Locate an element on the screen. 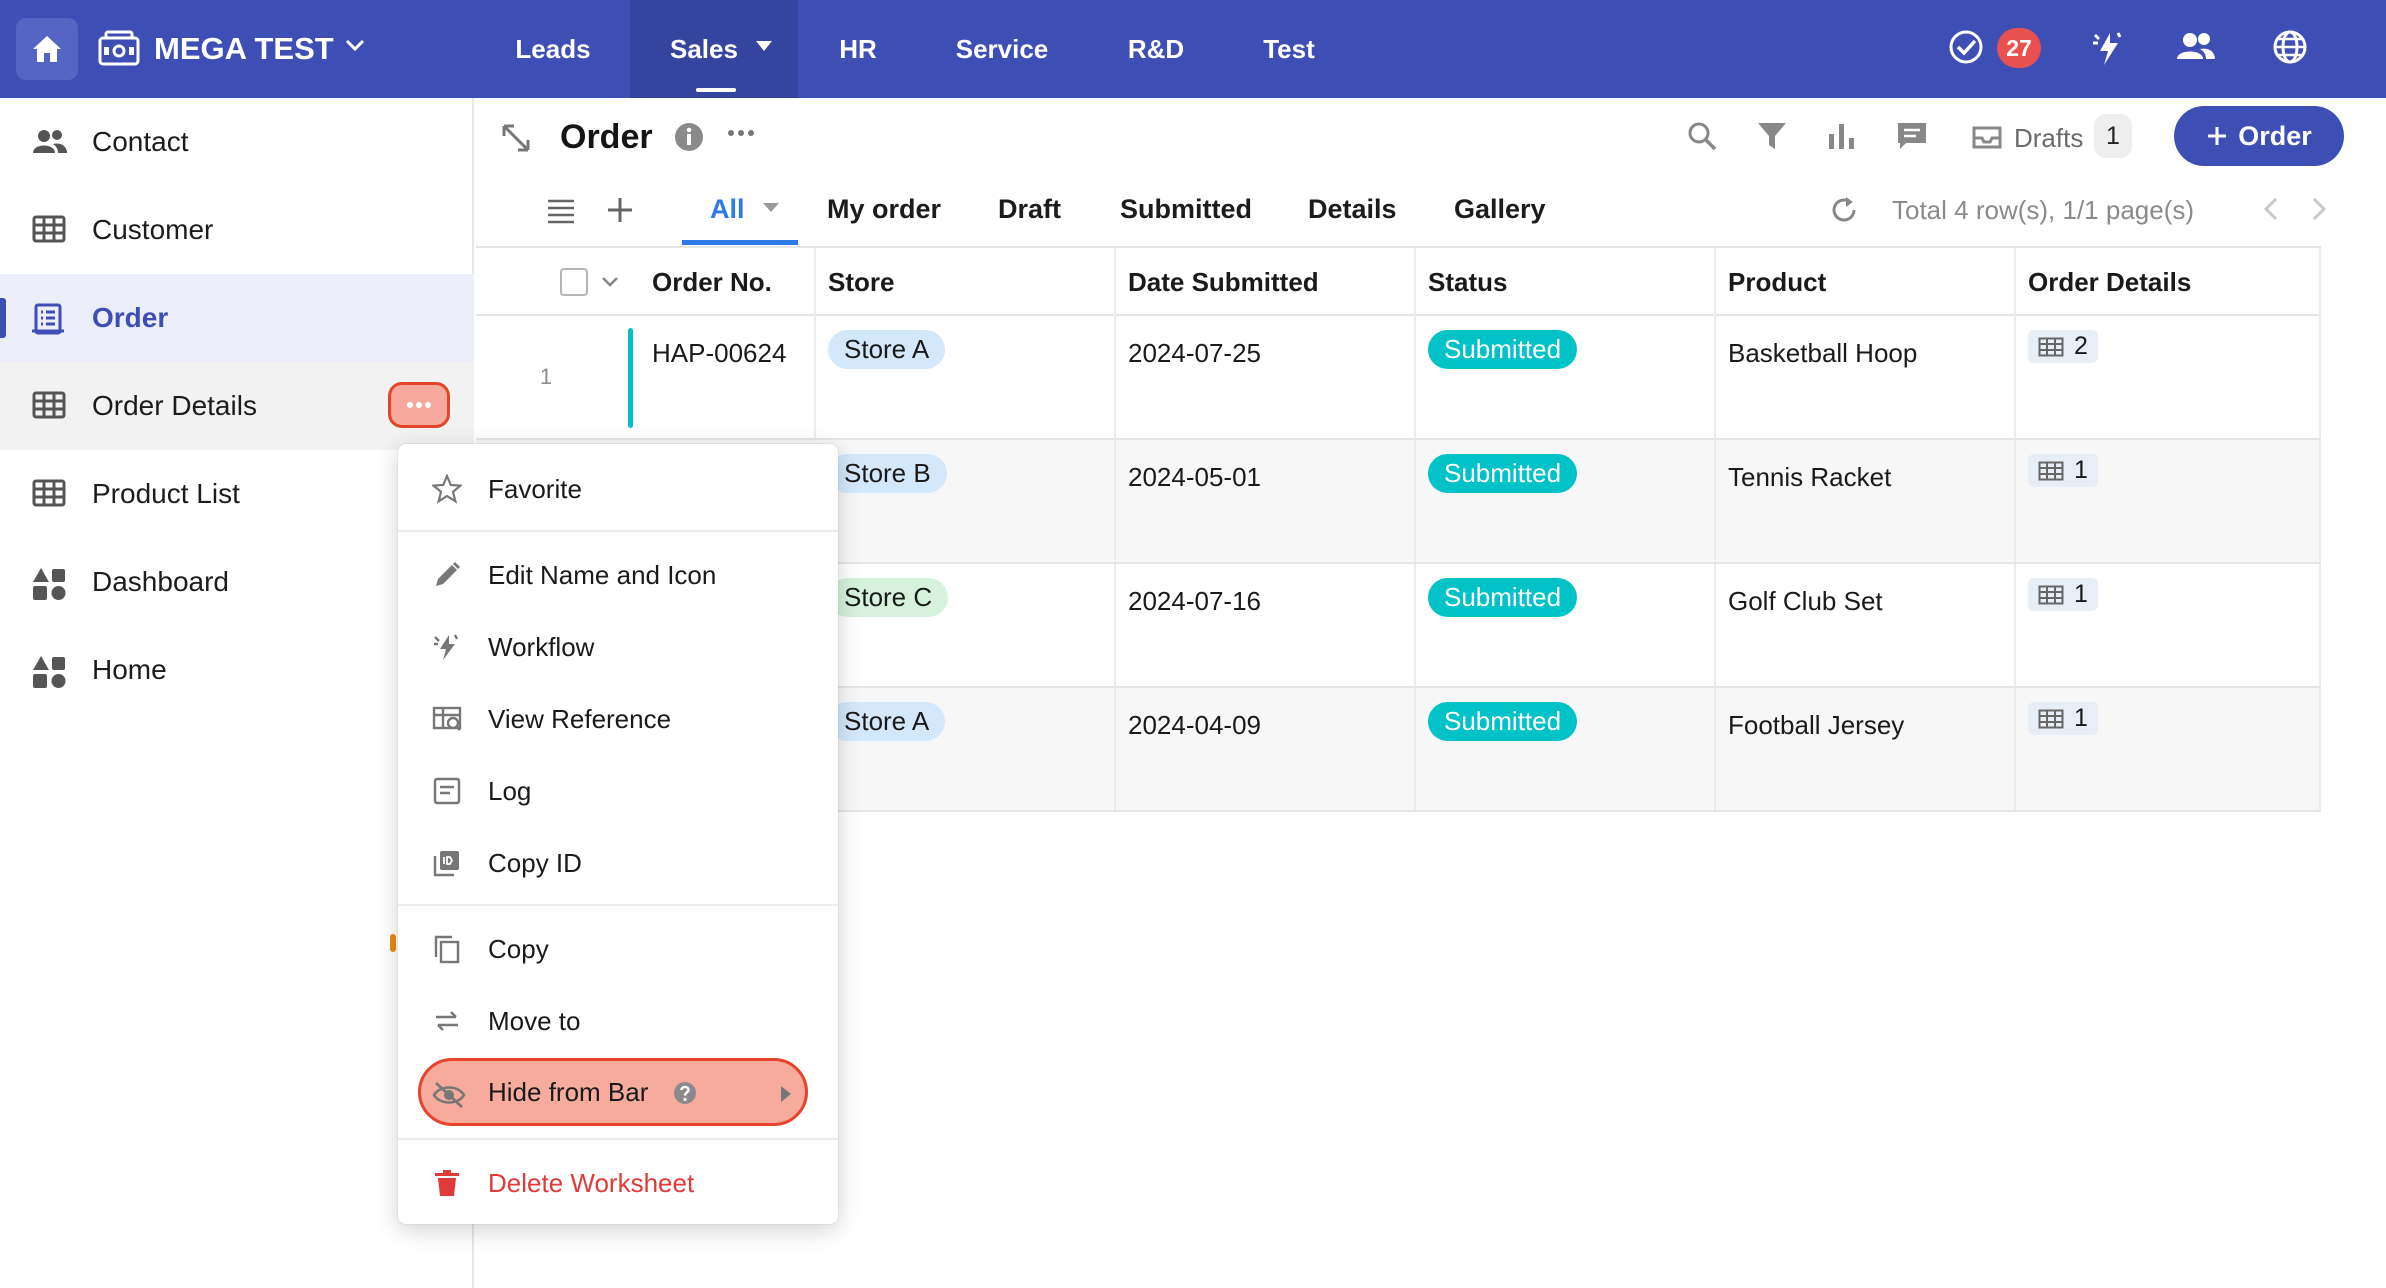  cell-product: Golf Club Set is located at coordinates (1866, 625).